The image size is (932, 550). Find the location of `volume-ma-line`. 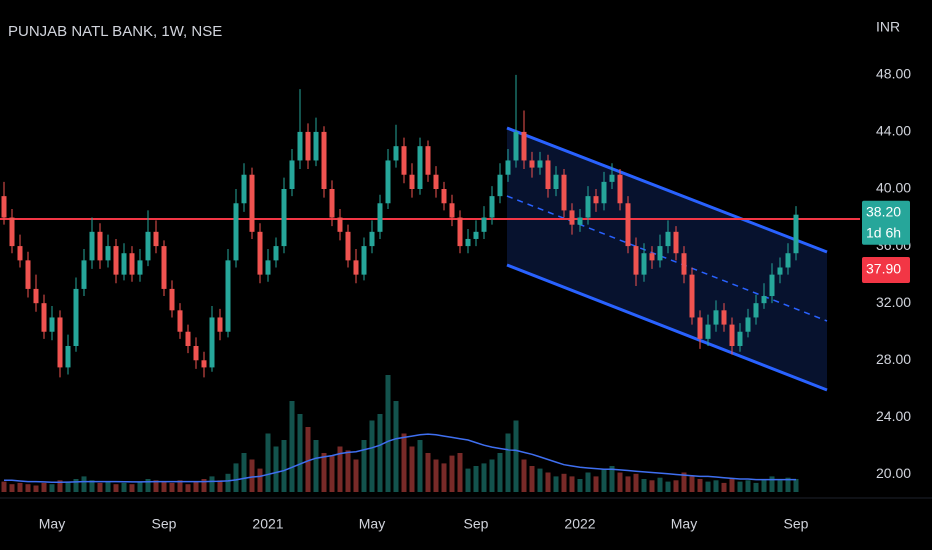

volume-ma-line is located at coordinates (400, 458).